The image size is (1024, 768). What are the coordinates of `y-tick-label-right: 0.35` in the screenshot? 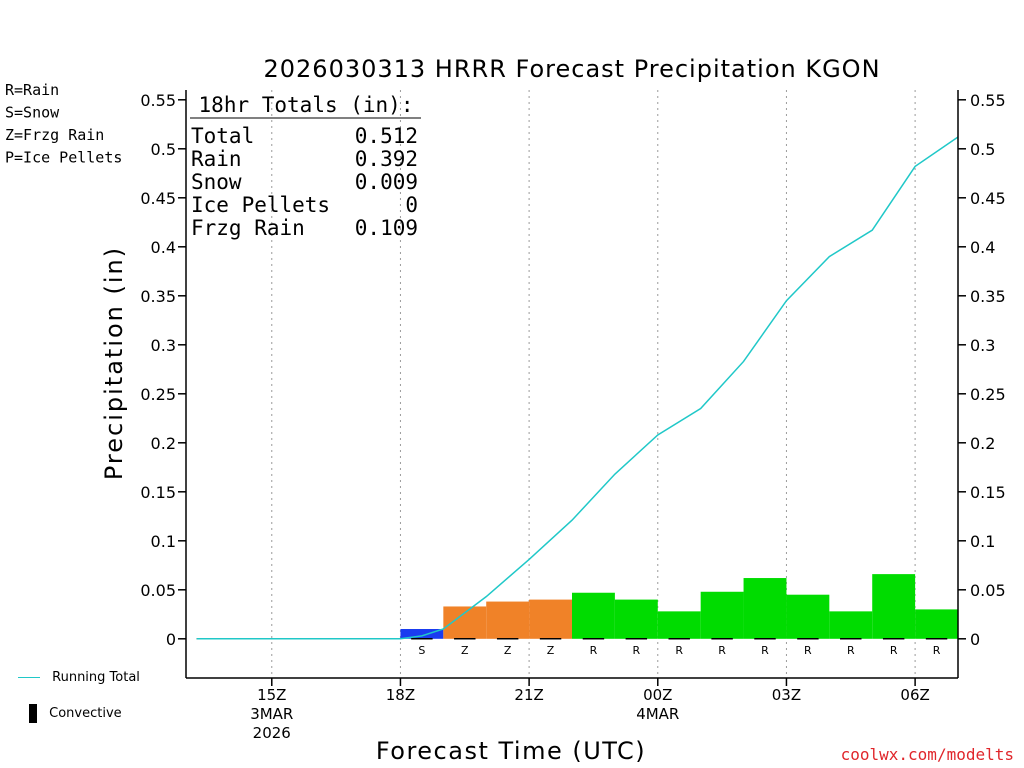 It's located at (988, 296).